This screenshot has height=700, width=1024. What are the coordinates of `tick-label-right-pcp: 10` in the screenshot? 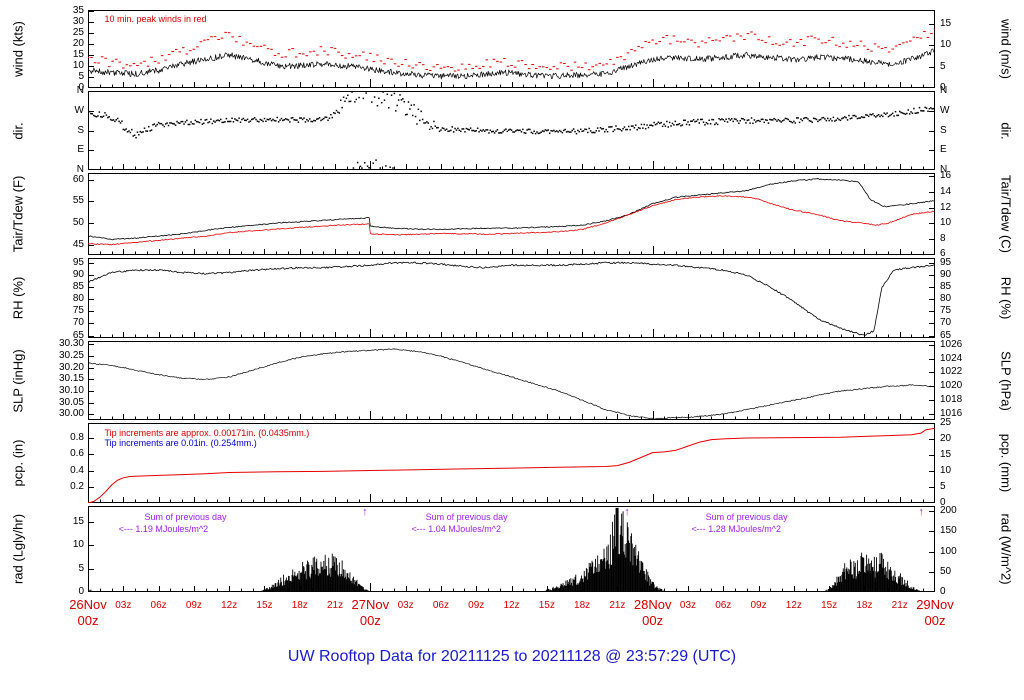 It's located at (946, 471).